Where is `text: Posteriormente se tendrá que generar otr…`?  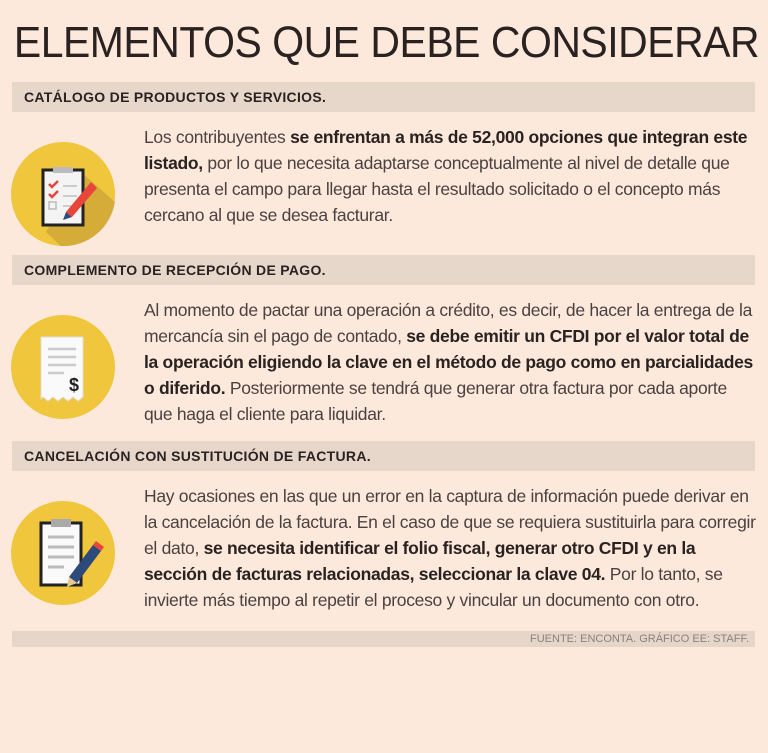
text: Posteriormente se tendrá que generar otr… is located at coordinates (435, 401).